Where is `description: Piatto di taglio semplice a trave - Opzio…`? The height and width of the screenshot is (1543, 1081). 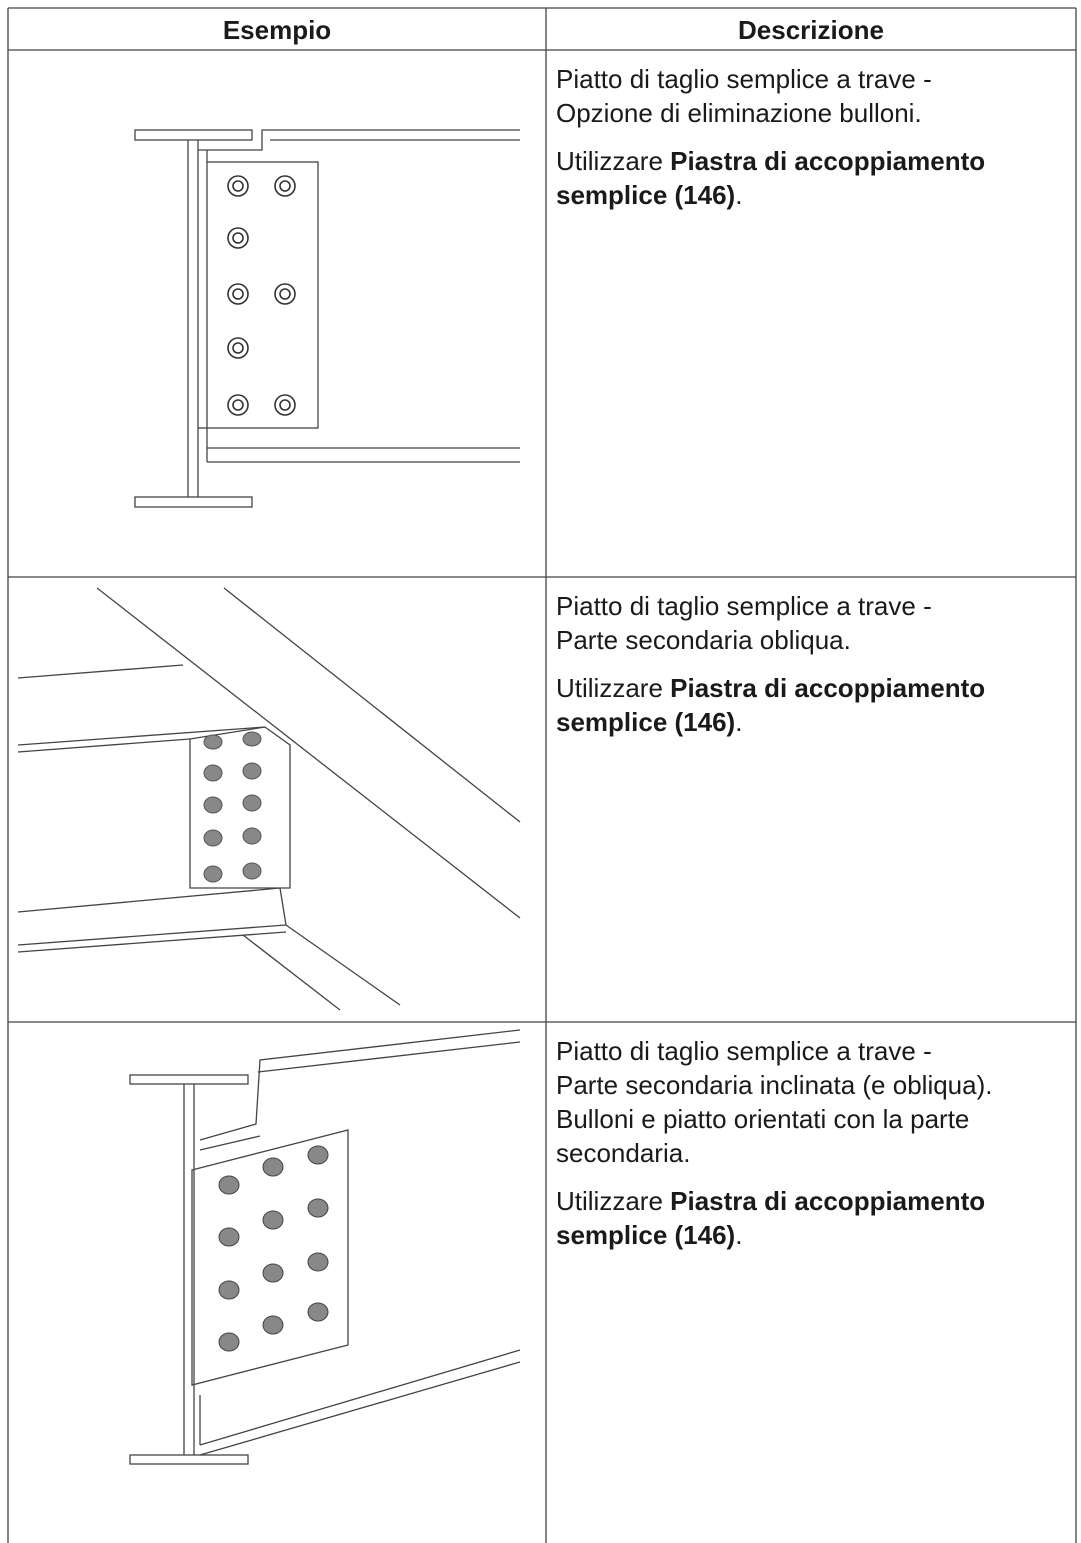 description: Piatto di taglio semplice a trave - Opzio… is located at coordinates (813, 96).